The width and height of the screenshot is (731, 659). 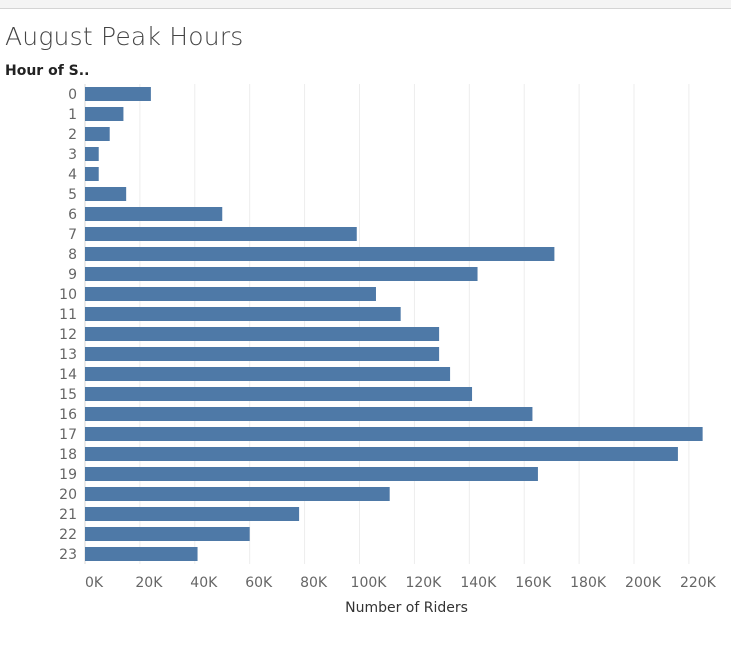 I want to click on y-tick-label: 22, so click(x=68, y=535).